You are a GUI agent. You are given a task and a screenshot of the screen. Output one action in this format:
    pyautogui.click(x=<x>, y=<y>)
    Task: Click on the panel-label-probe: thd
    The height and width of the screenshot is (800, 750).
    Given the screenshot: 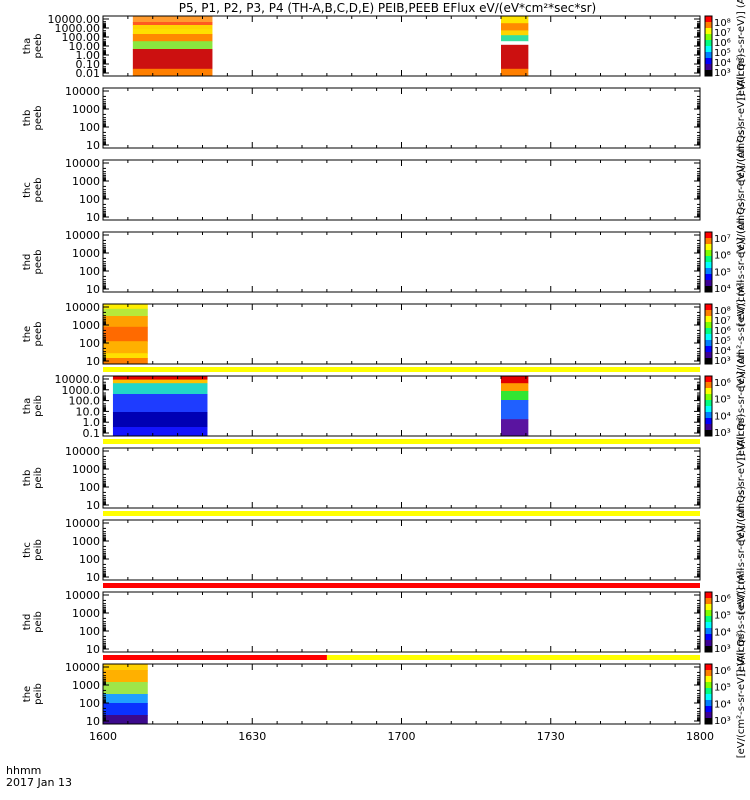 What is the action you would take?
    pyautogui.click(x=27, y=622)
    